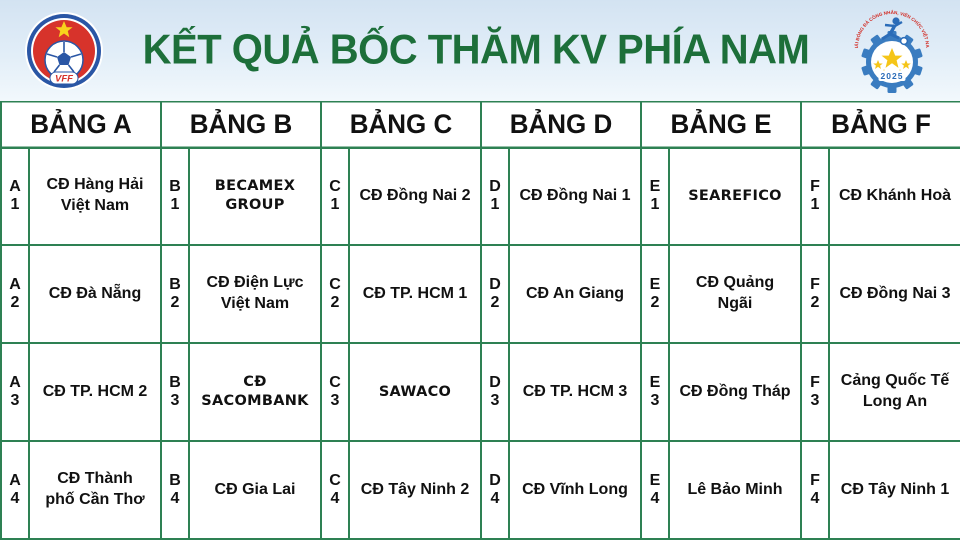 This screenshot has width=960, height=540. What do you see at coordinates (415, 294) in the screenshot?
I see `team-name: CĐ TP. HCM 1` at bounding box center [415, 294].